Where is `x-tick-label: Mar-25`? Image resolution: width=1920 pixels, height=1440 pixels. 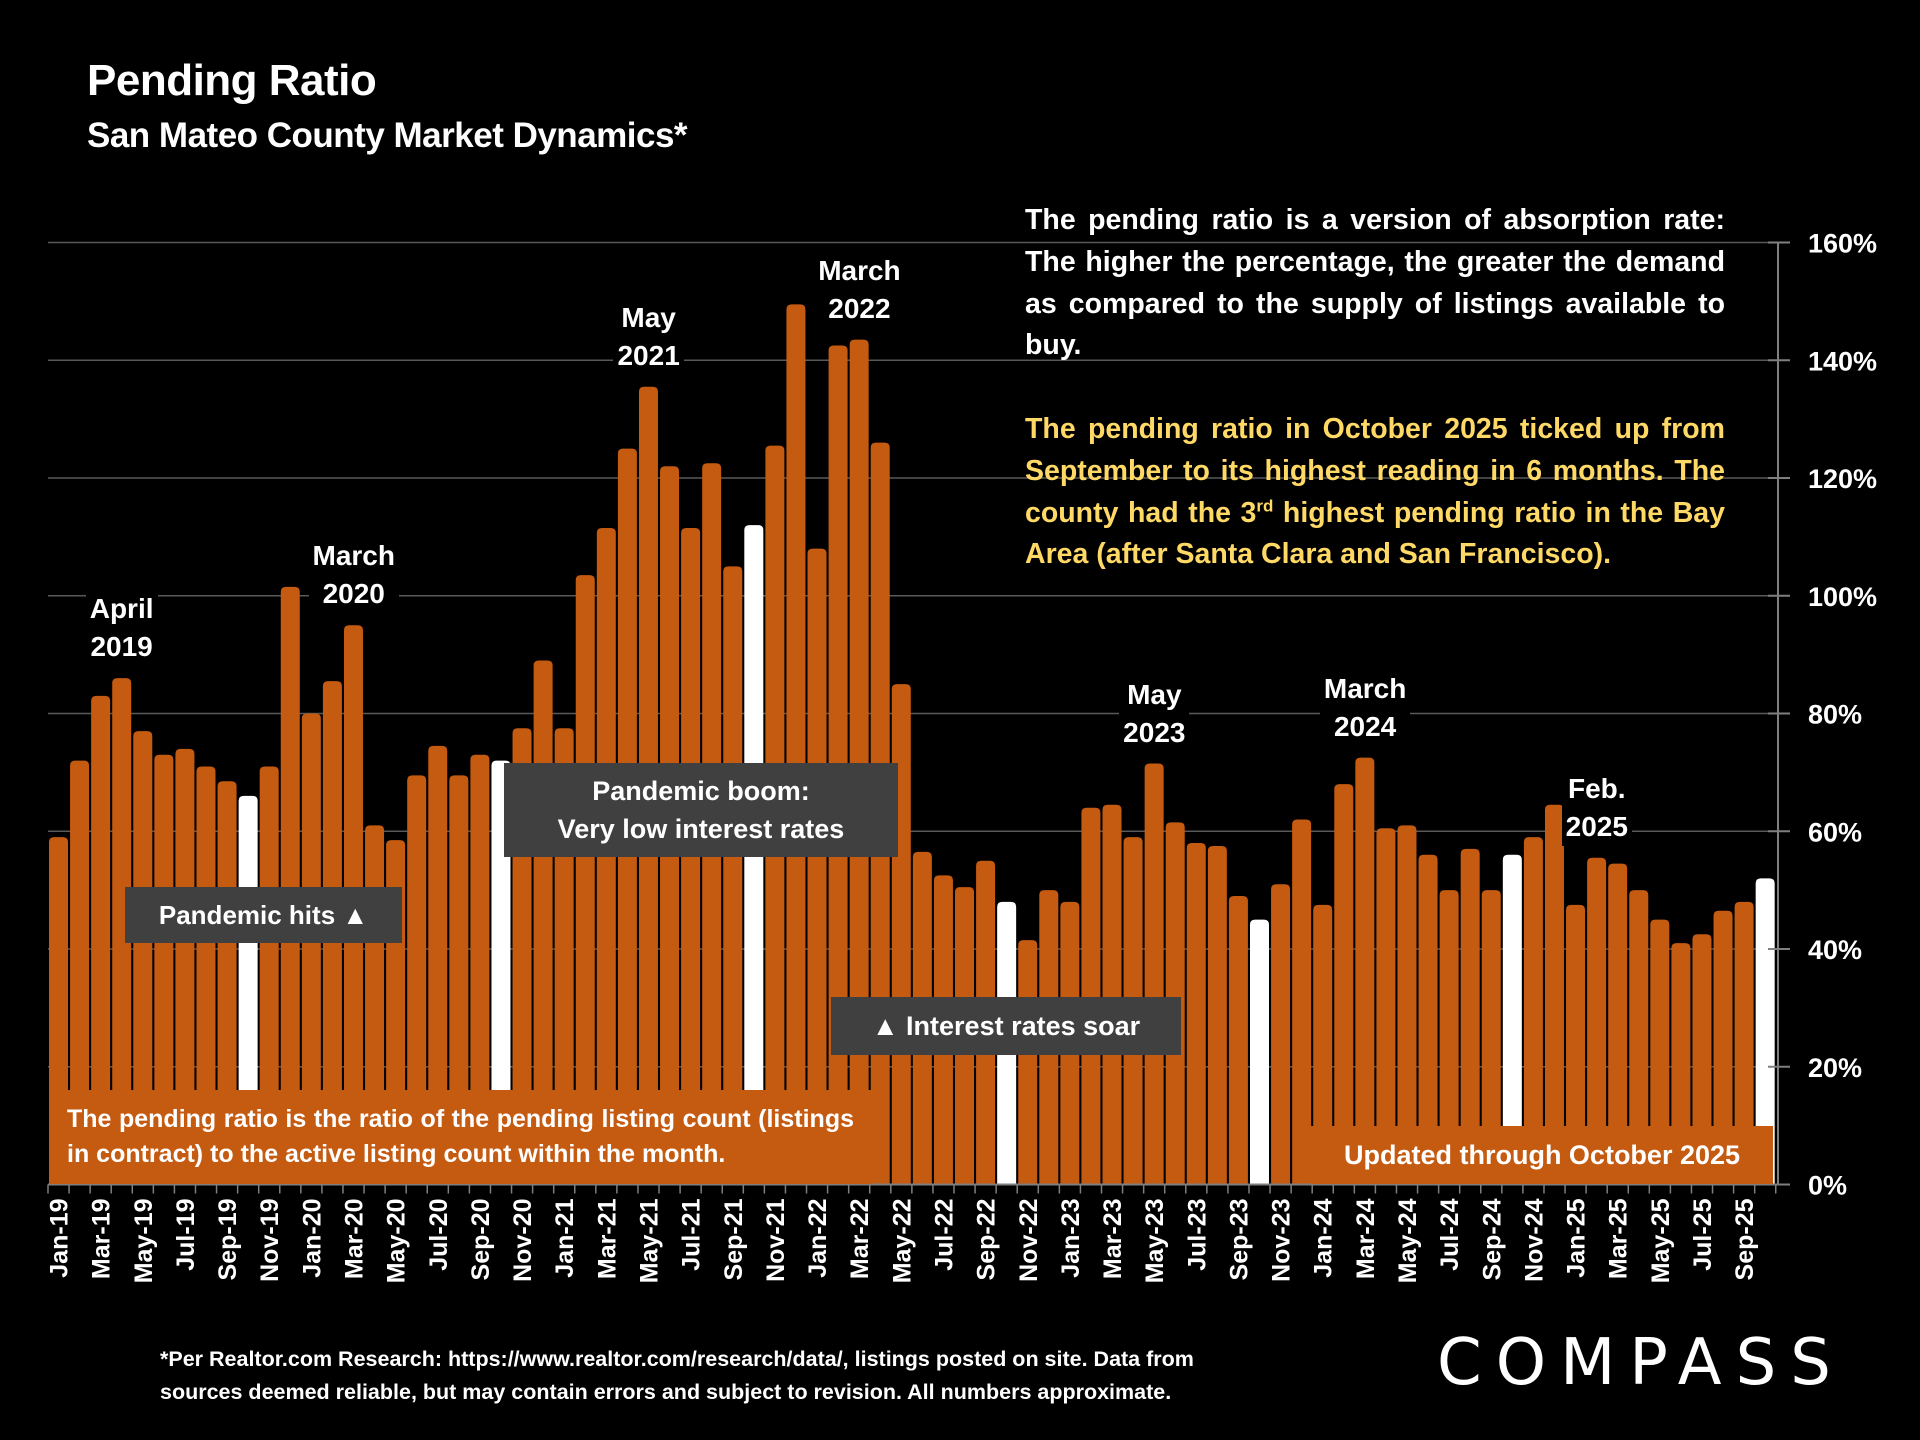
x-tick-label: Mar-25 is located at coordinates (1619, 1238).